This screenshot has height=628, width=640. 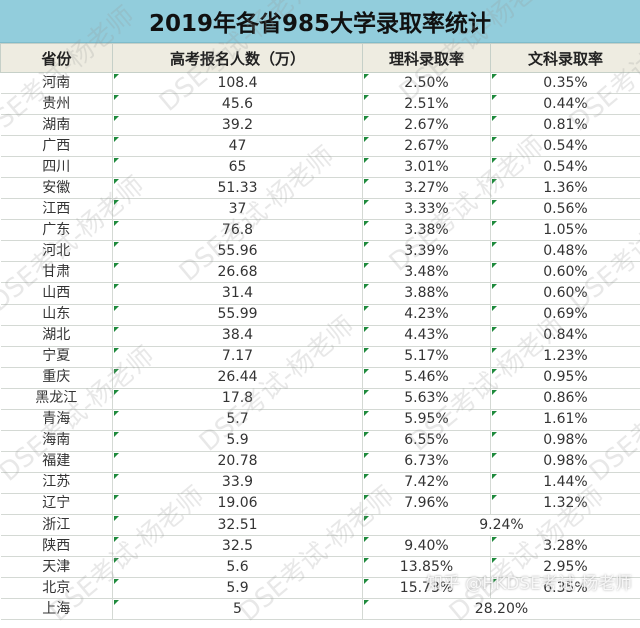 I want to click on cell-applicants: 47, so click(x=238, y=146).